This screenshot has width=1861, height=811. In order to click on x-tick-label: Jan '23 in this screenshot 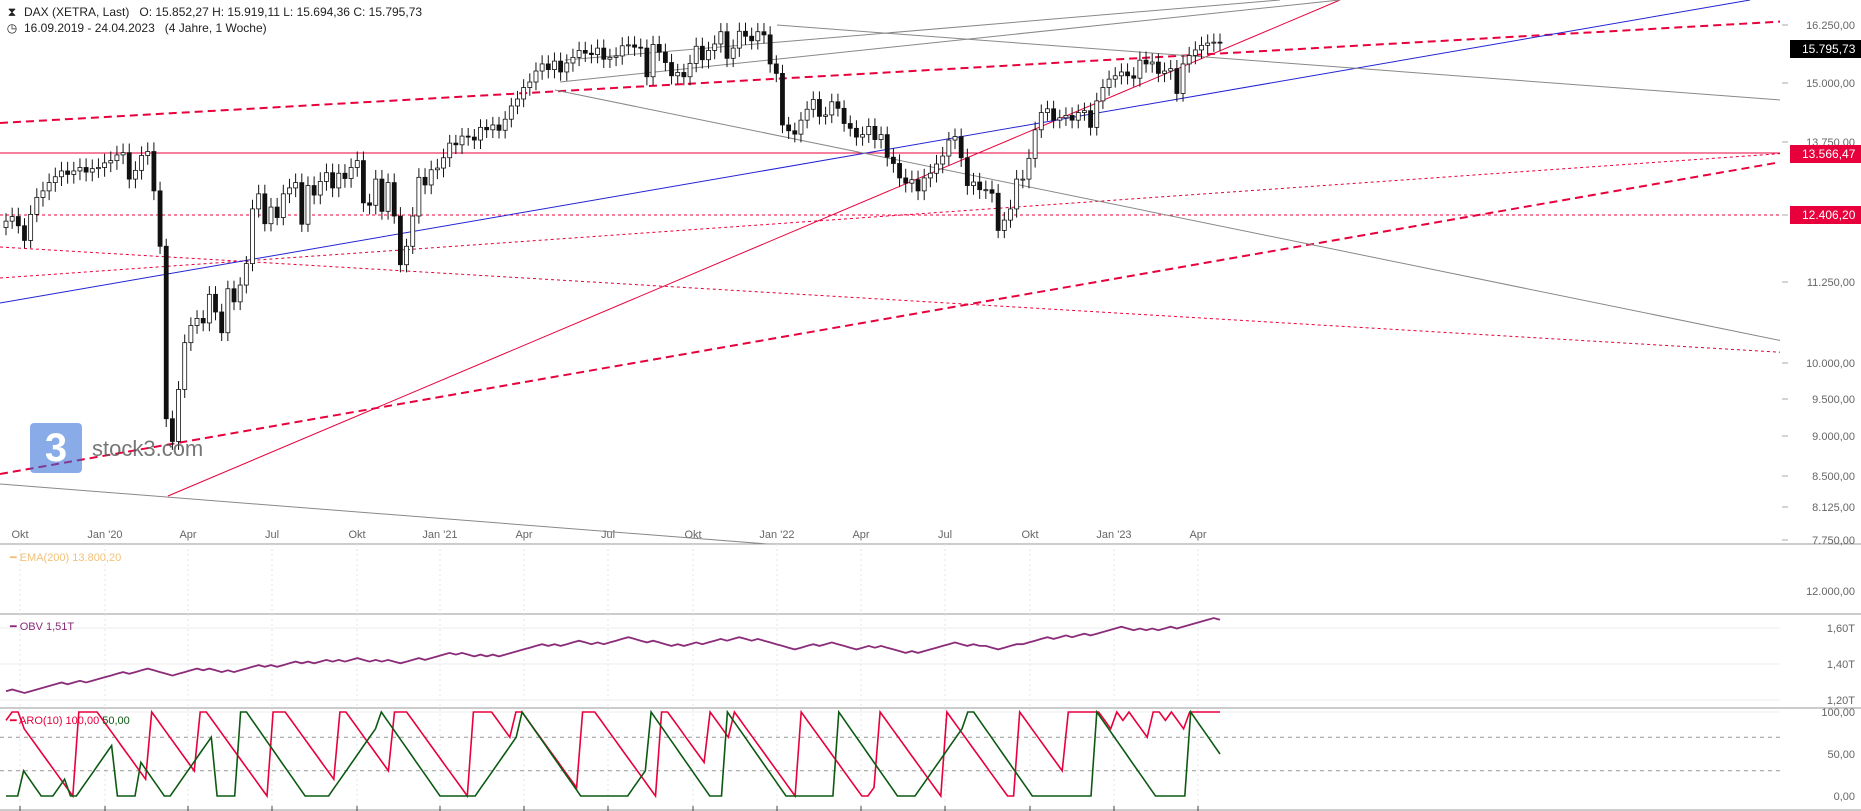, I will do `click(1113, 535)`.